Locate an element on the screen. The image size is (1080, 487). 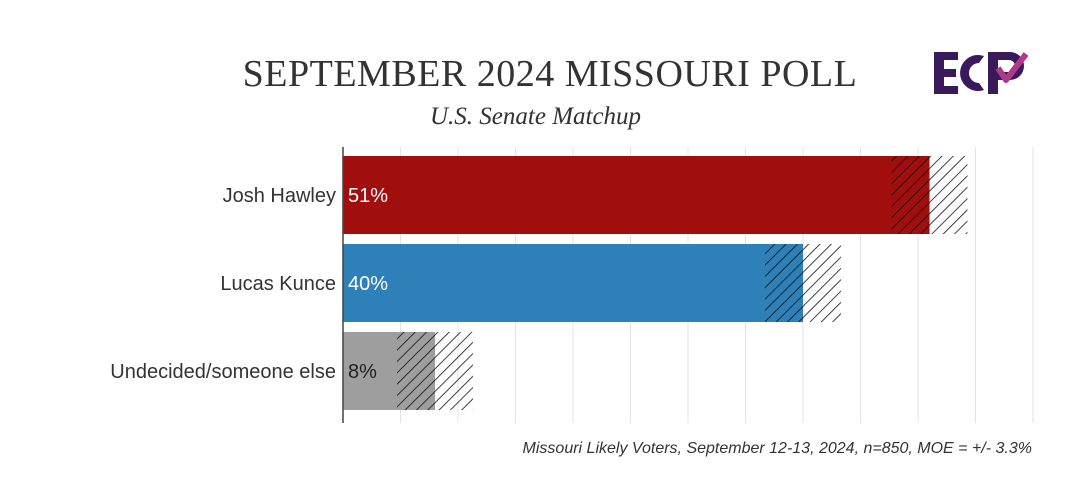
value-label: 40% is located at coordinates (368, 284).